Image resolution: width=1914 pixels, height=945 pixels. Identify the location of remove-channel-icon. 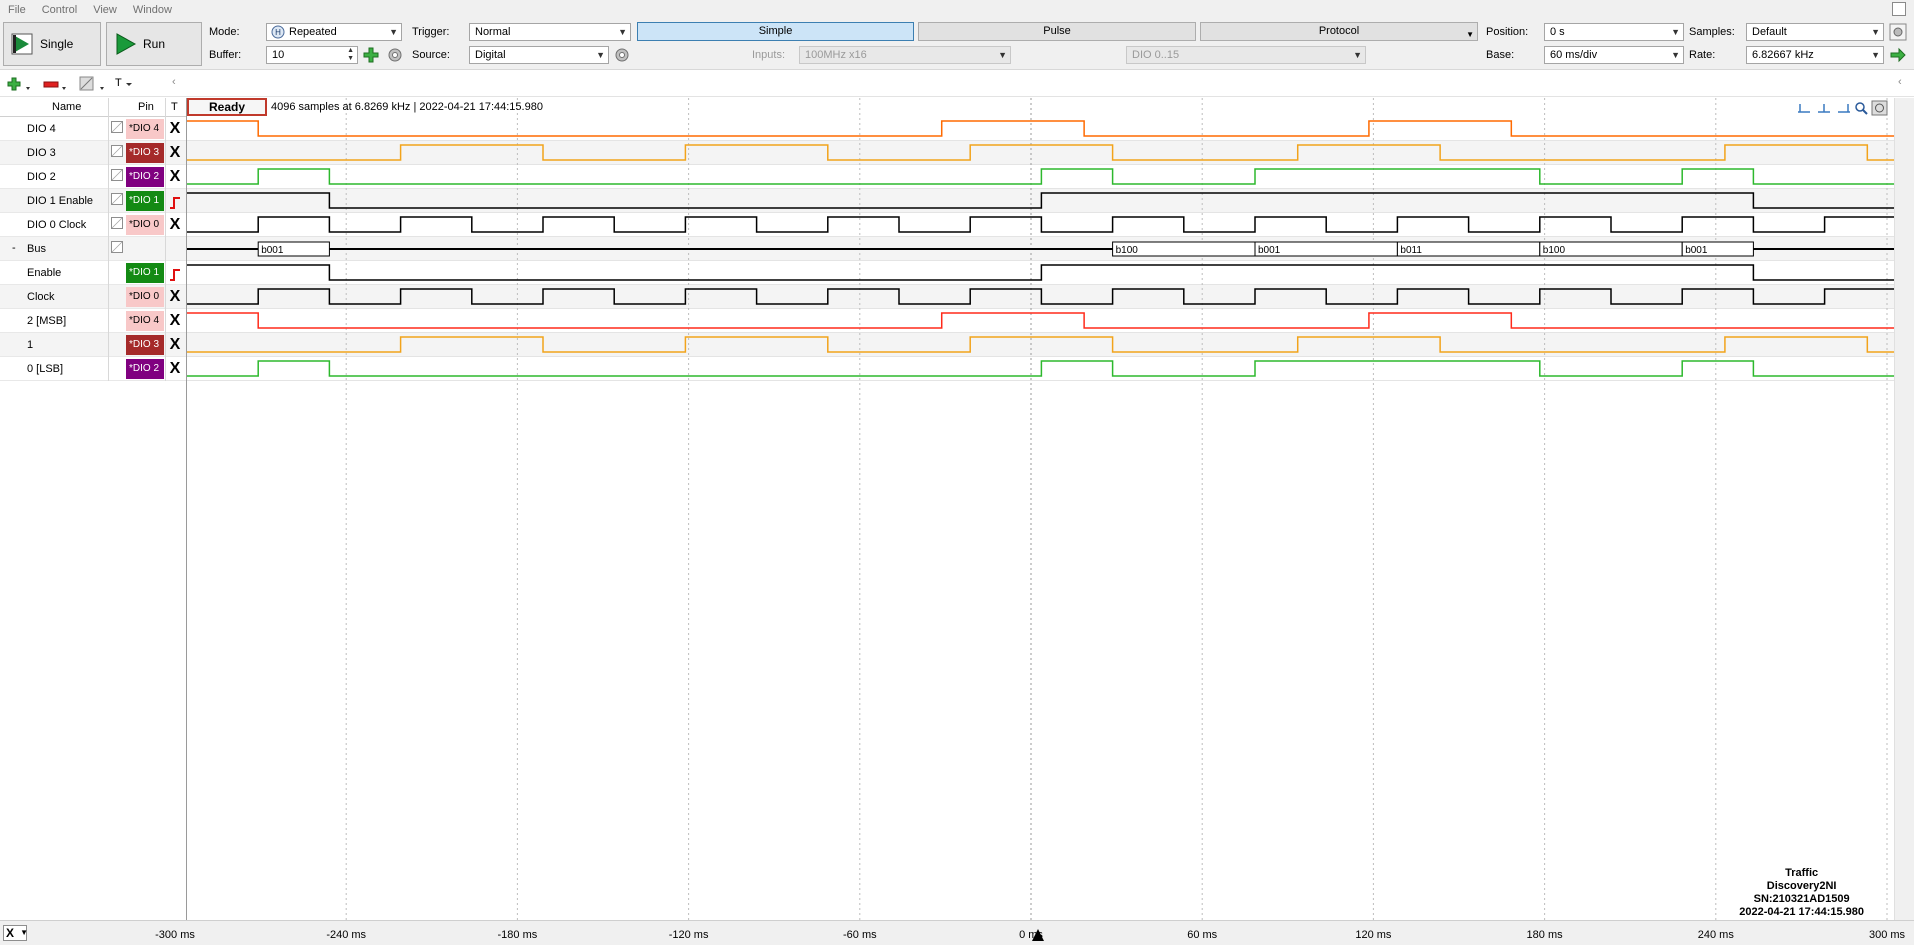
(55, 84).